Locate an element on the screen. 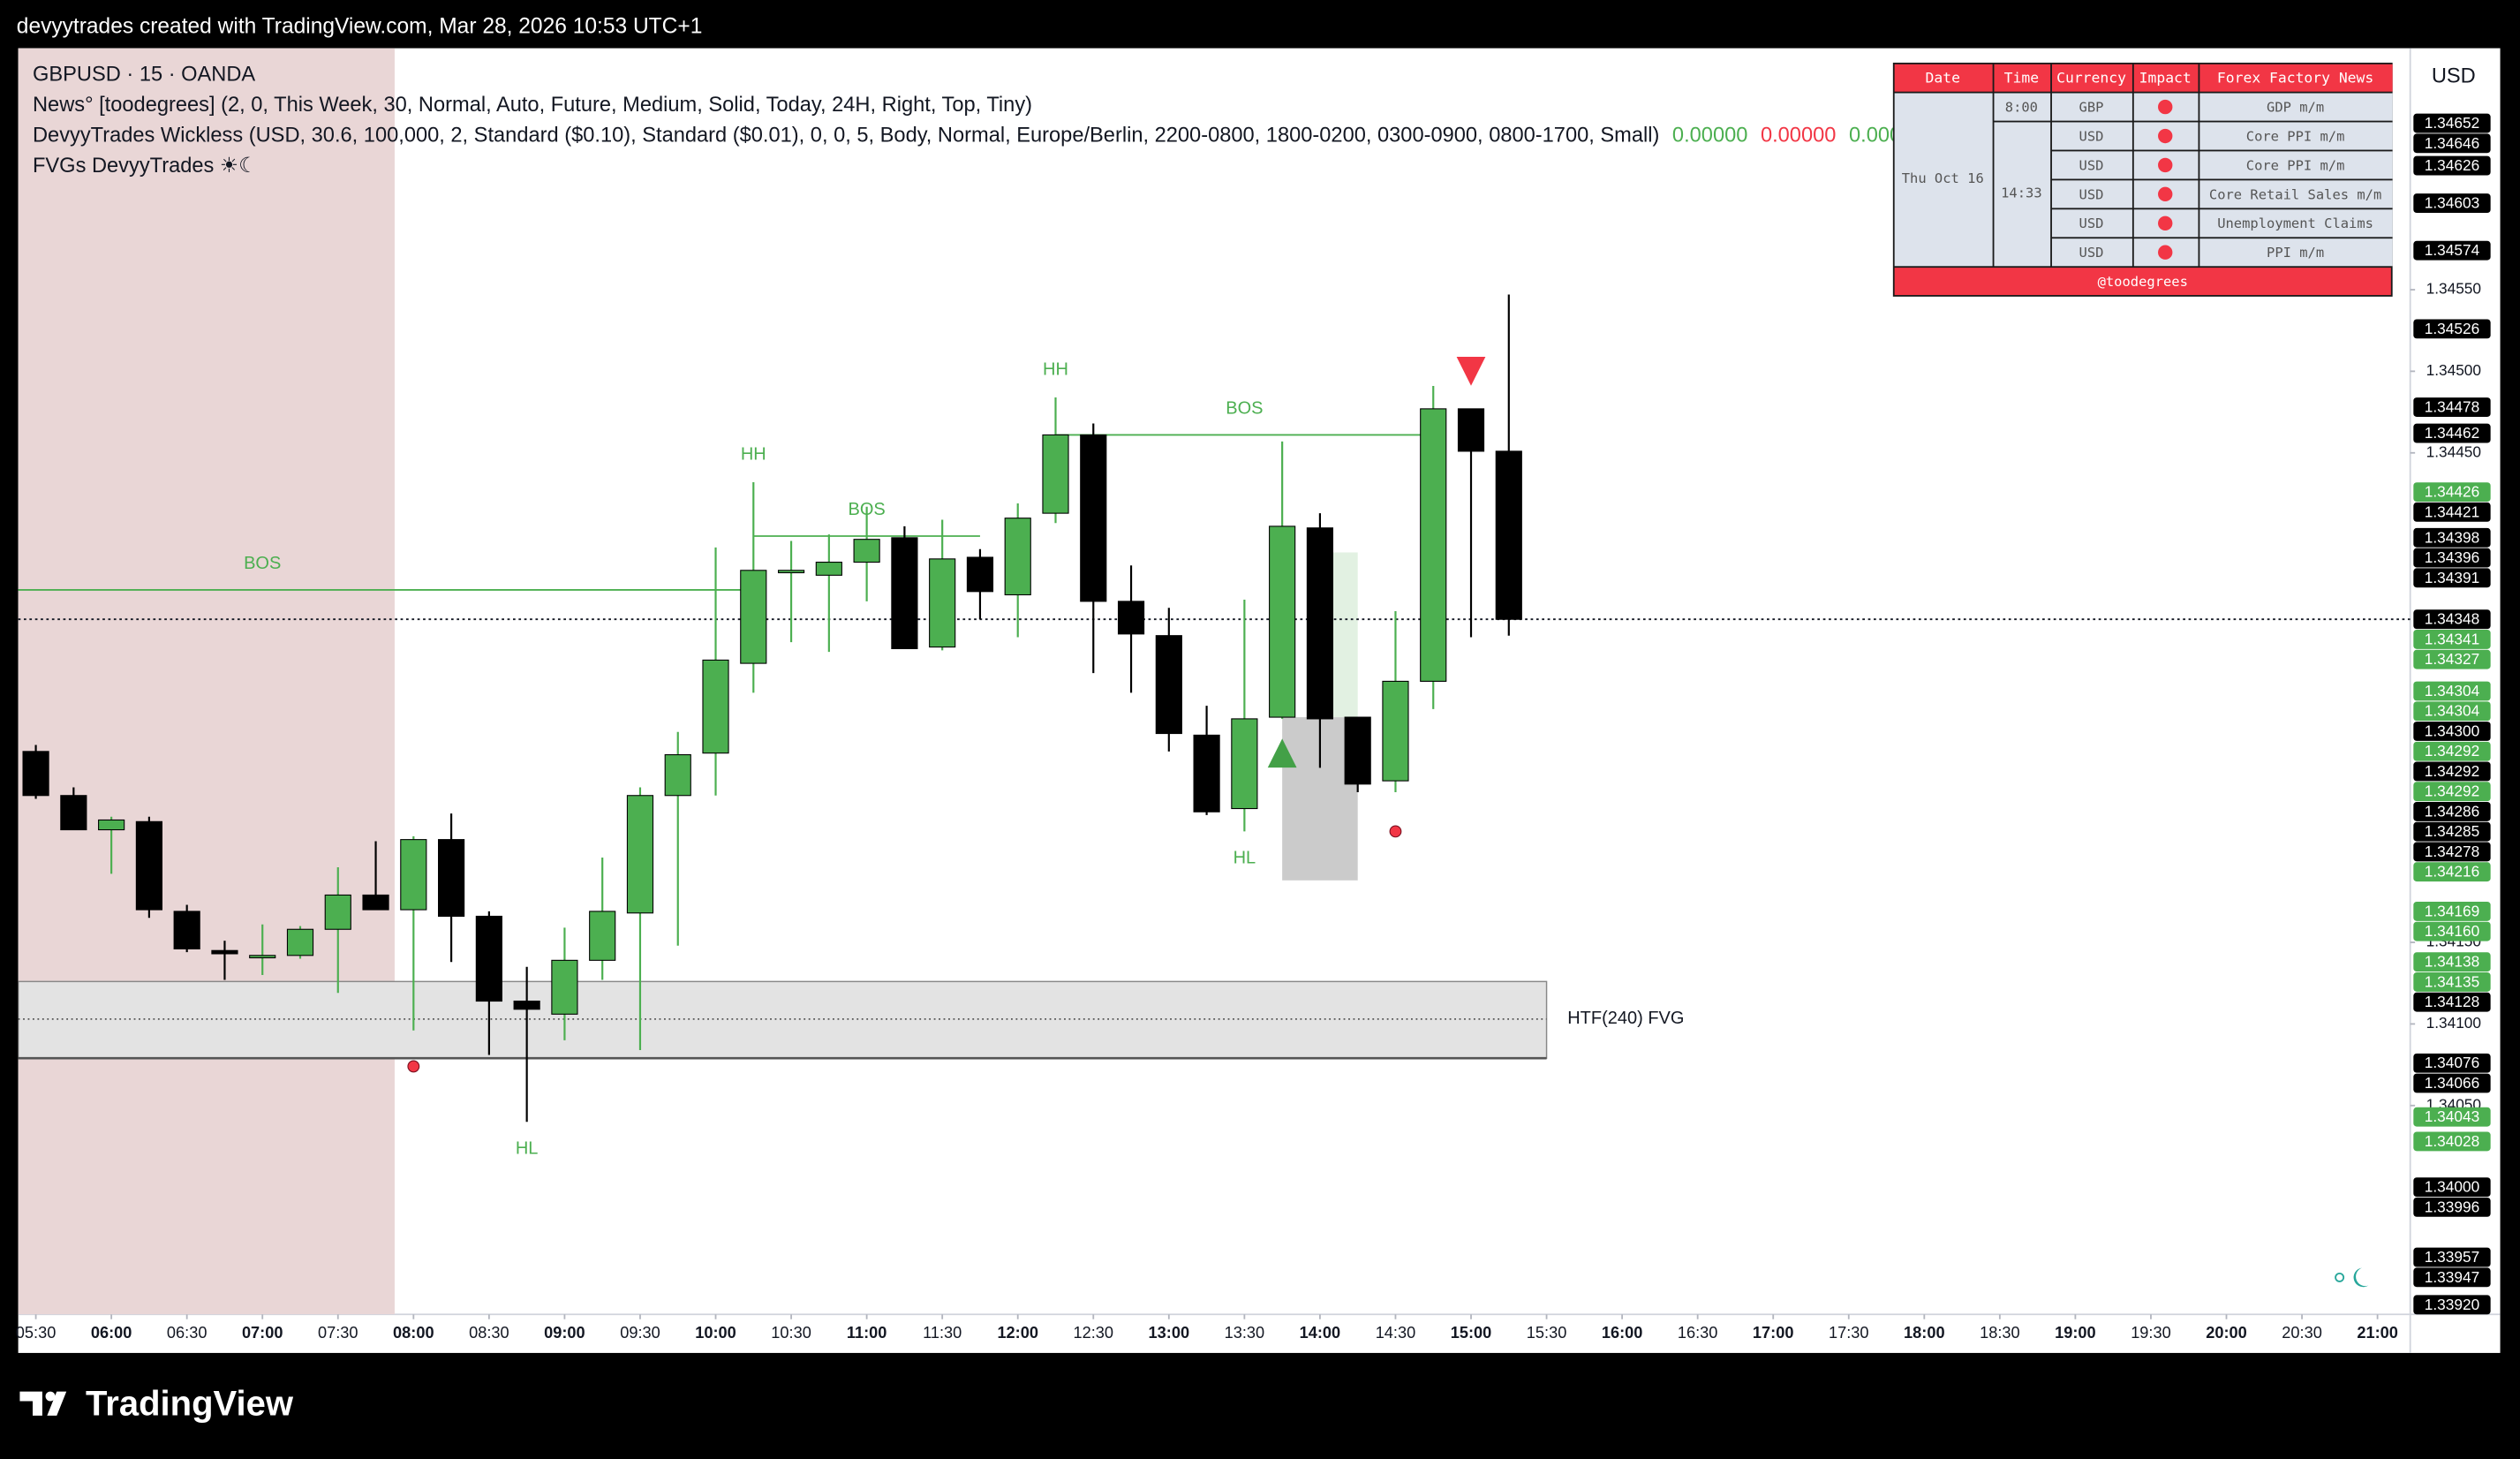 The image size is (2520, 1459). price-label: 1.34043 is located at coordinates (2452, 1116).